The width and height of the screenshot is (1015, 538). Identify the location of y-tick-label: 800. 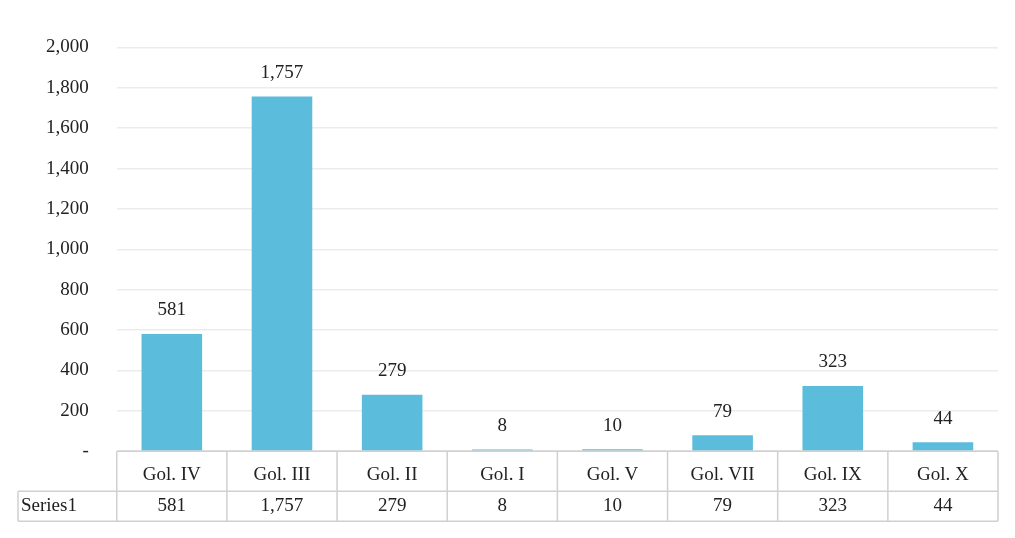
(74, 288).